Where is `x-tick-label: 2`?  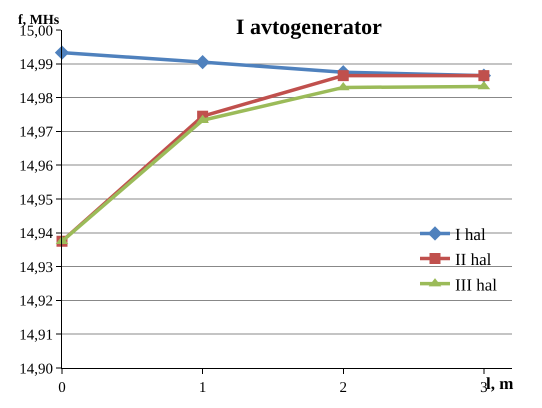 x-tick-label: 2 is located at coordinates (343, 388).